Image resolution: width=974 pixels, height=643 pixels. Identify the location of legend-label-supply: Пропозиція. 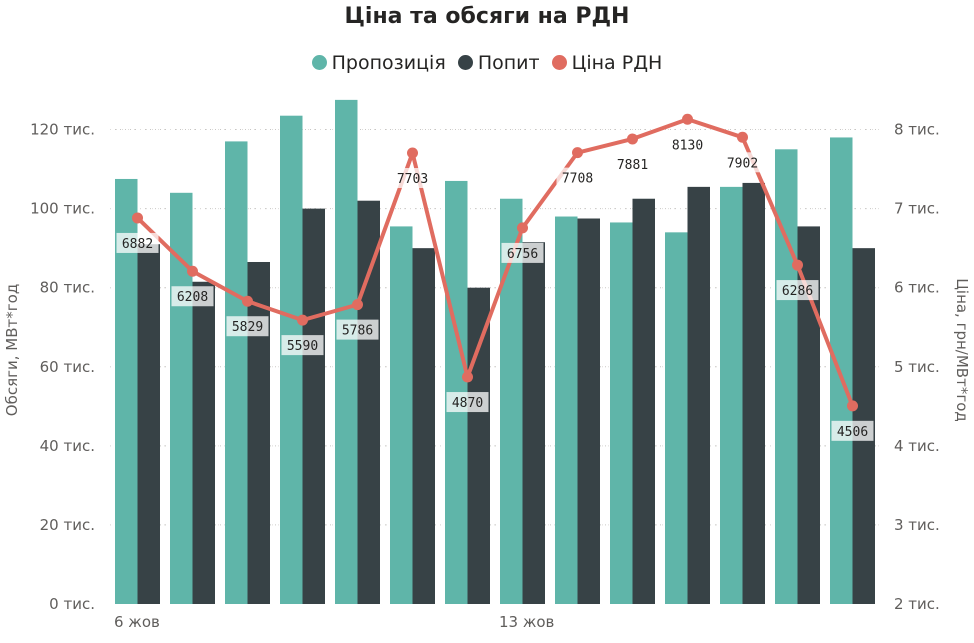
(388, 63).